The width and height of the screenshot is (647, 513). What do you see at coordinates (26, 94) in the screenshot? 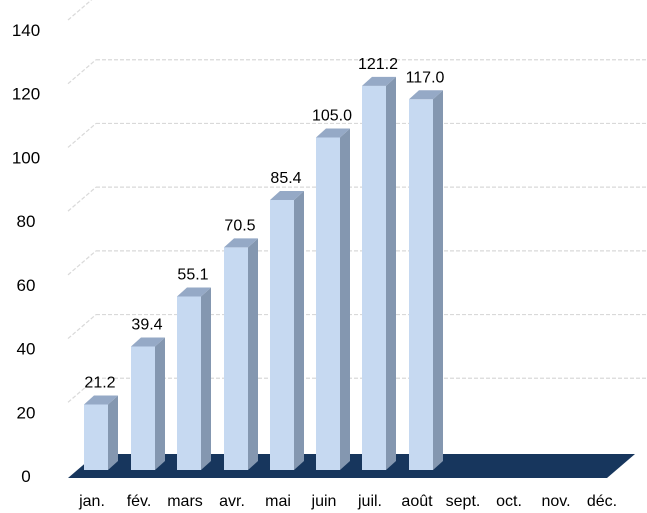
I see `y-tick-label: 120` at bounding box center [26, 94].